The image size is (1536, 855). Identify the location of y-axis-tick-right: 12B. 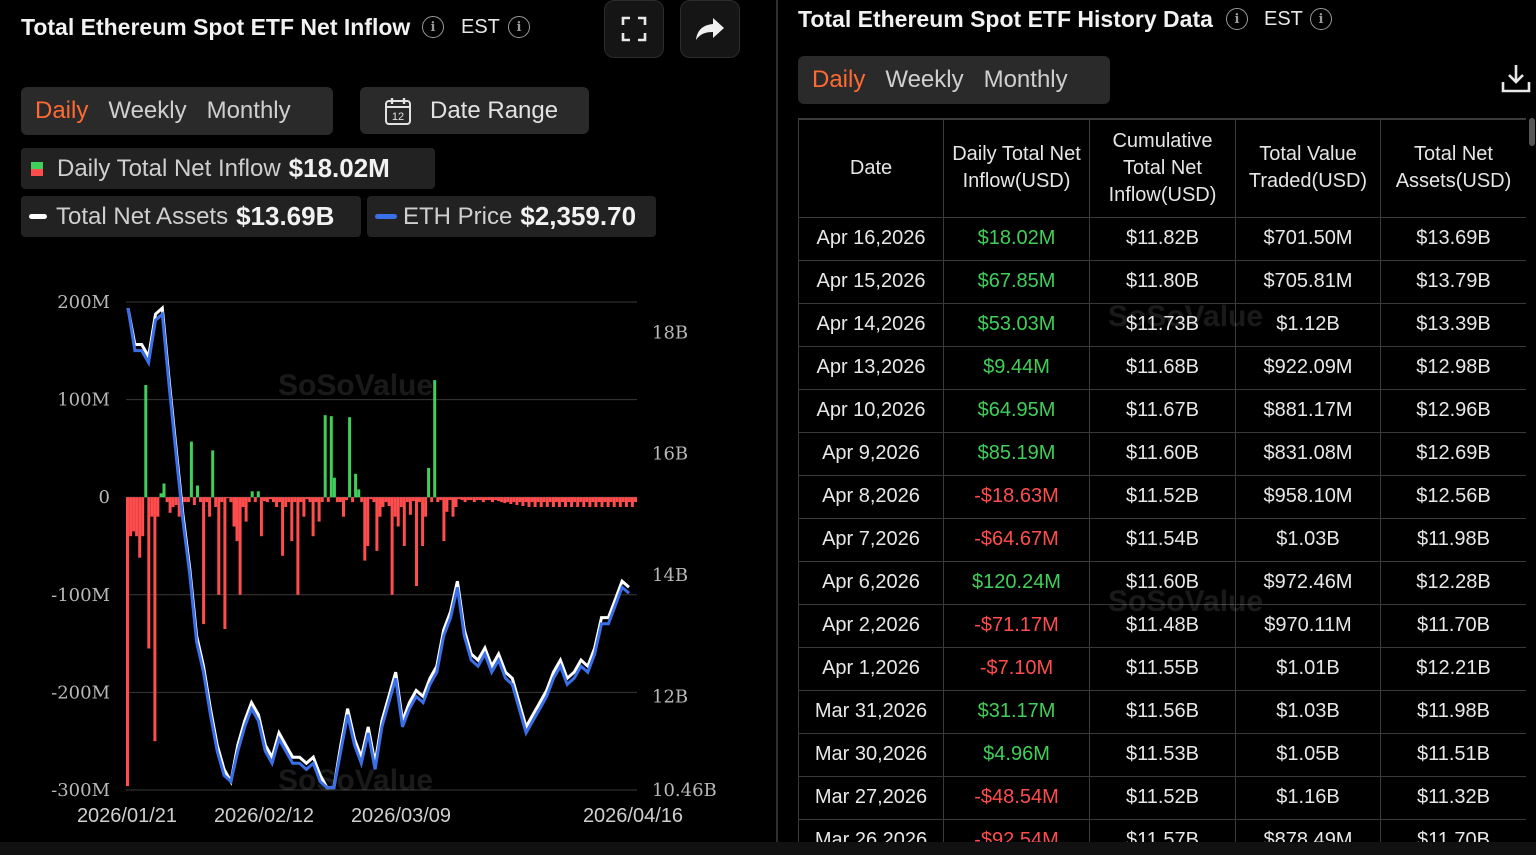
(670, 697).